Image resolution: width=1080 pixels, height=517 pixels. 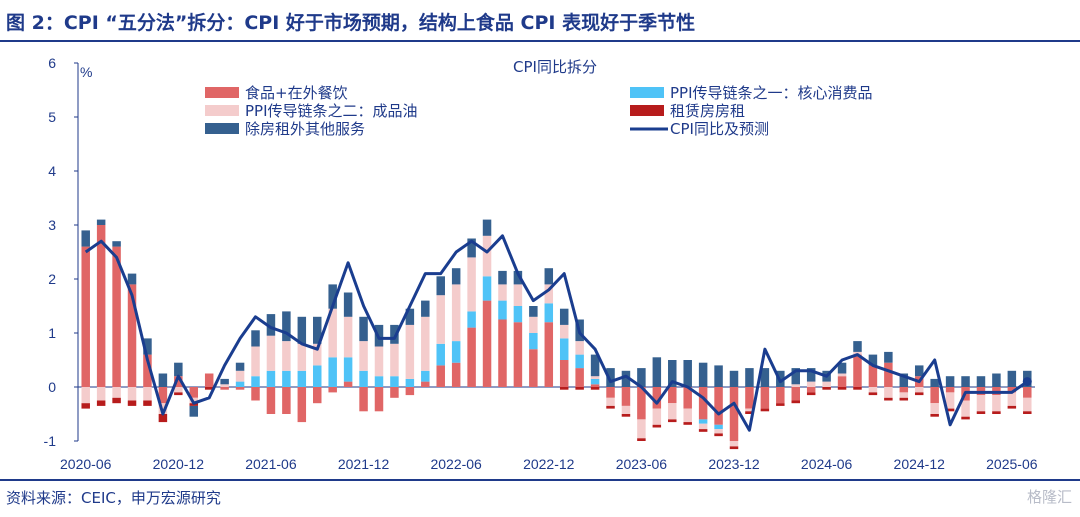 What do you see at coordinates (52, 171) in the screenshot?
I see `y-tick-label: 4` at bounding box center [52, 171].